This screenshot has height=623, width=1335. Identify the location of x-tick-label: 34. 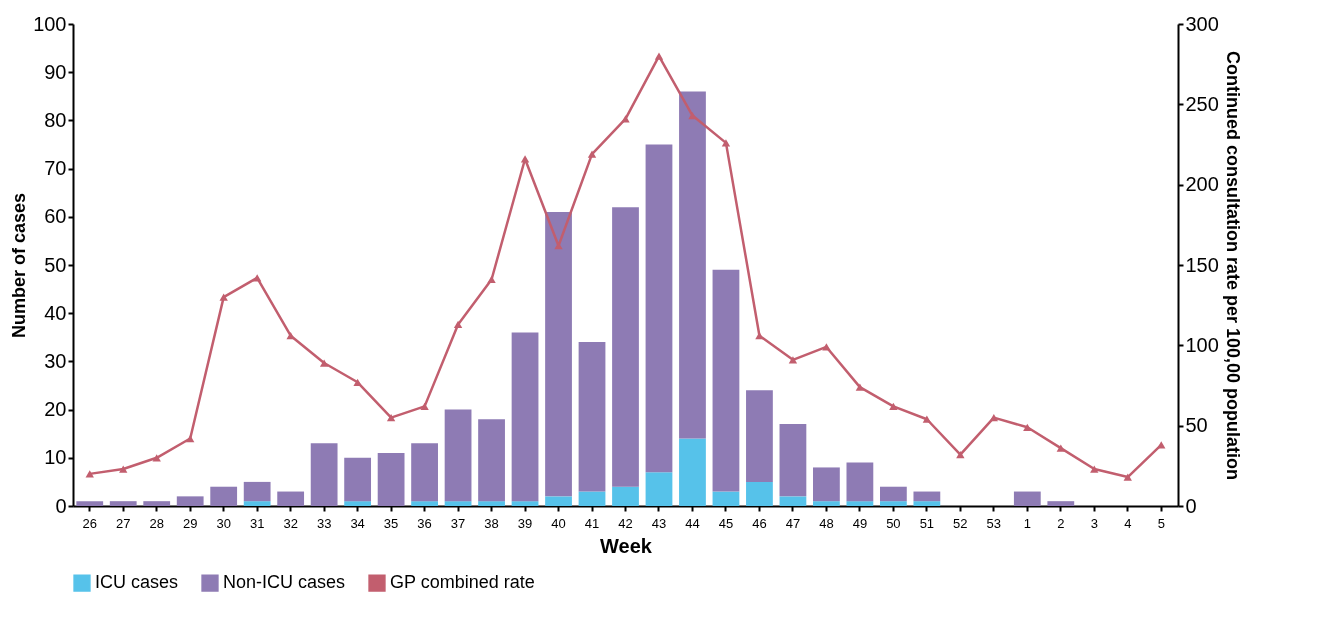
(357, 523).